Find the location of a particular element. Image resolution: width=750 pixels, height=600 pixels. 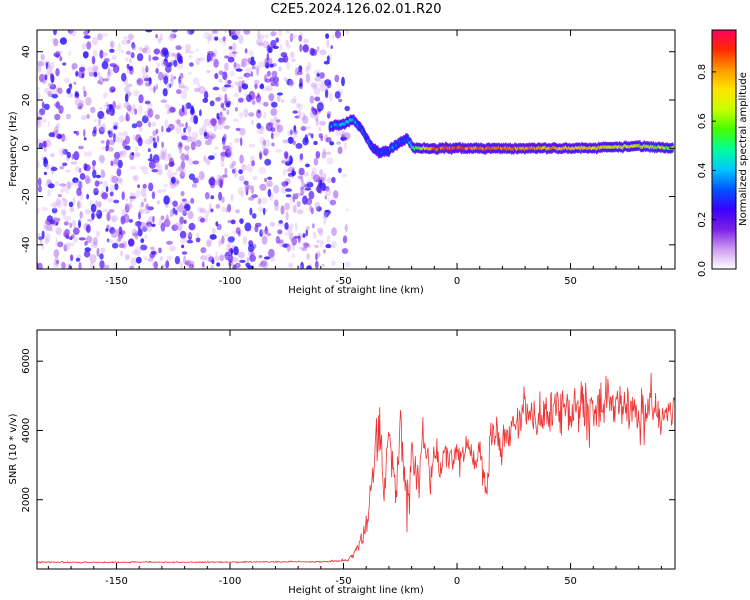

spectrogram-x-tick-label: -150 is located at coordinates (116, 281).